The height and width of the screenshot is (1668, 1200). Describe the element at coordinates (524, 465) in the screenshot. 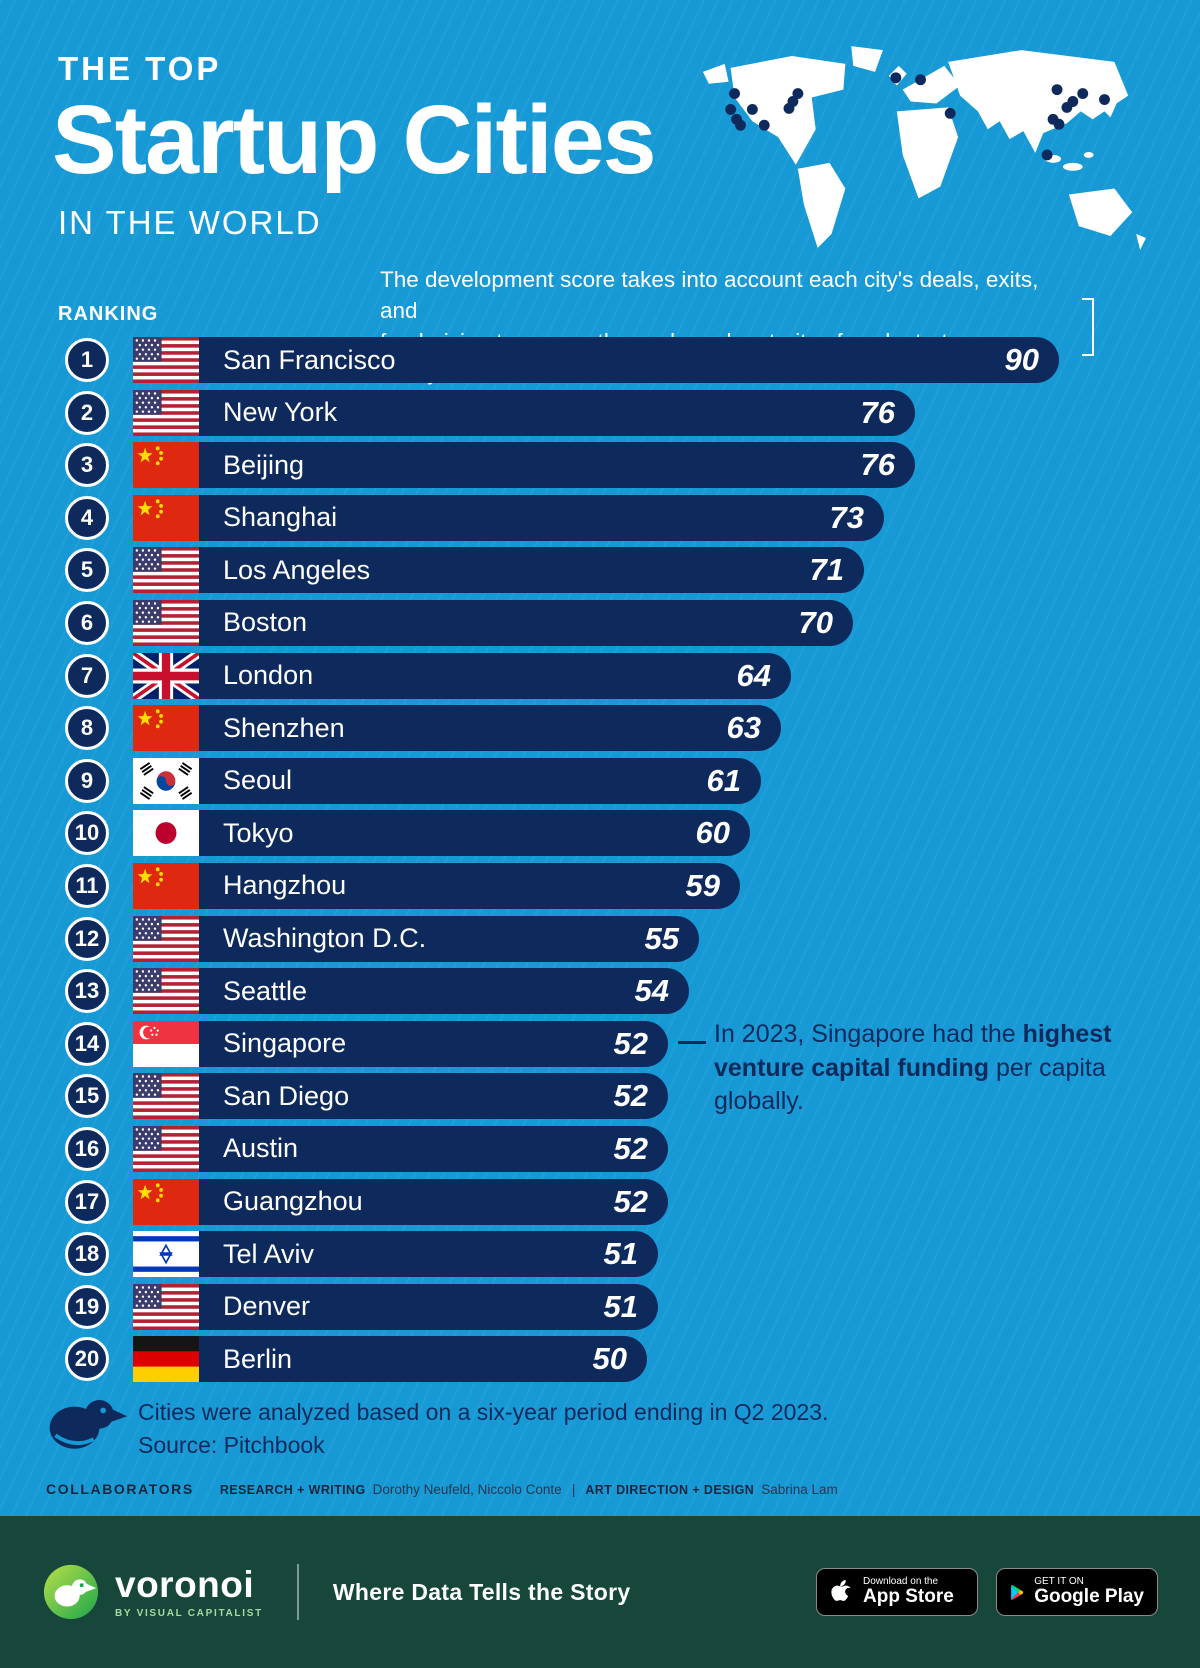

I see `score-bar: Beijing 76` at that location.